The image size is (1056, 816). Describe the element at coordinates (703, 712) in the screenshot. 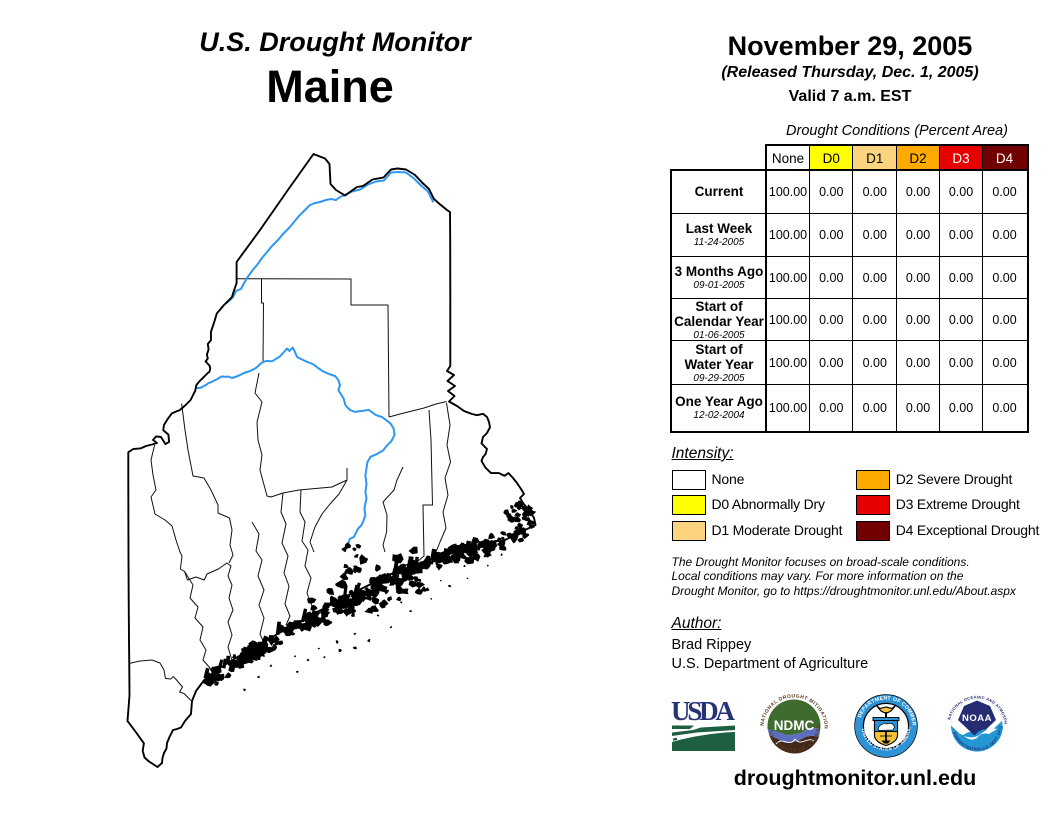

I see `svg-text: USDA` at that location.